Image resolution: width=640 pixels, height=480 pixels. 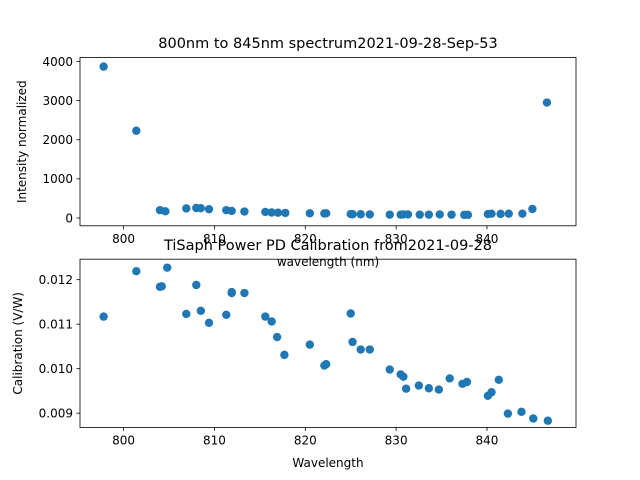 I want to click on spectrum-y-tick-label: 3000, so click(x=57, y=101).